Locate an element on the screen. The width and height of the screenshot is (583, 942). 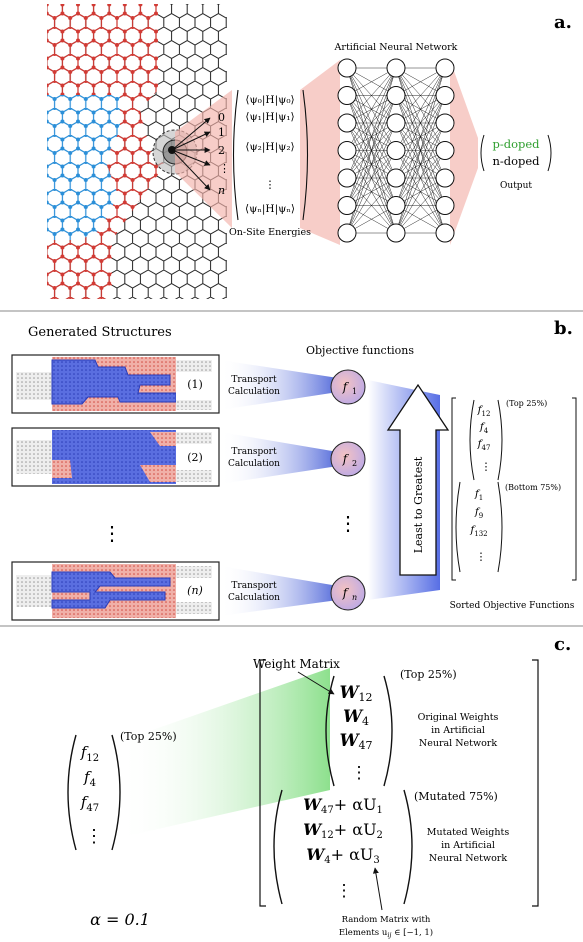
alpha-value: α = 0.1 is located at coordinates (120, 919).